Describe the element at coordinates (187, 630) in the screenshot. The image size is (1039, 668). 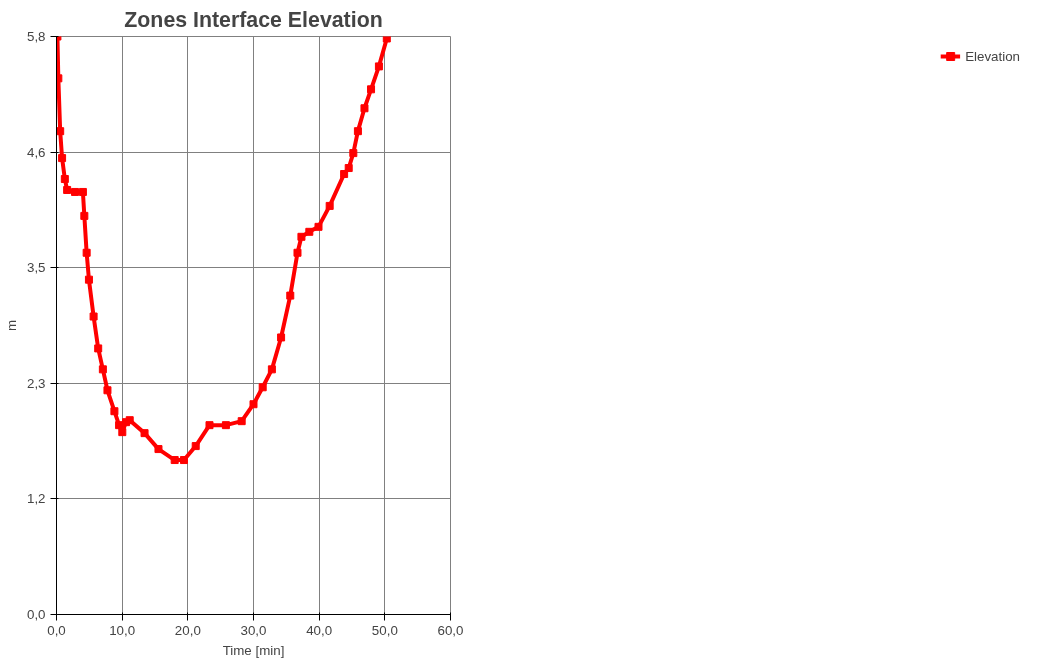
I see `x-tick-label: 20,0` at that location.